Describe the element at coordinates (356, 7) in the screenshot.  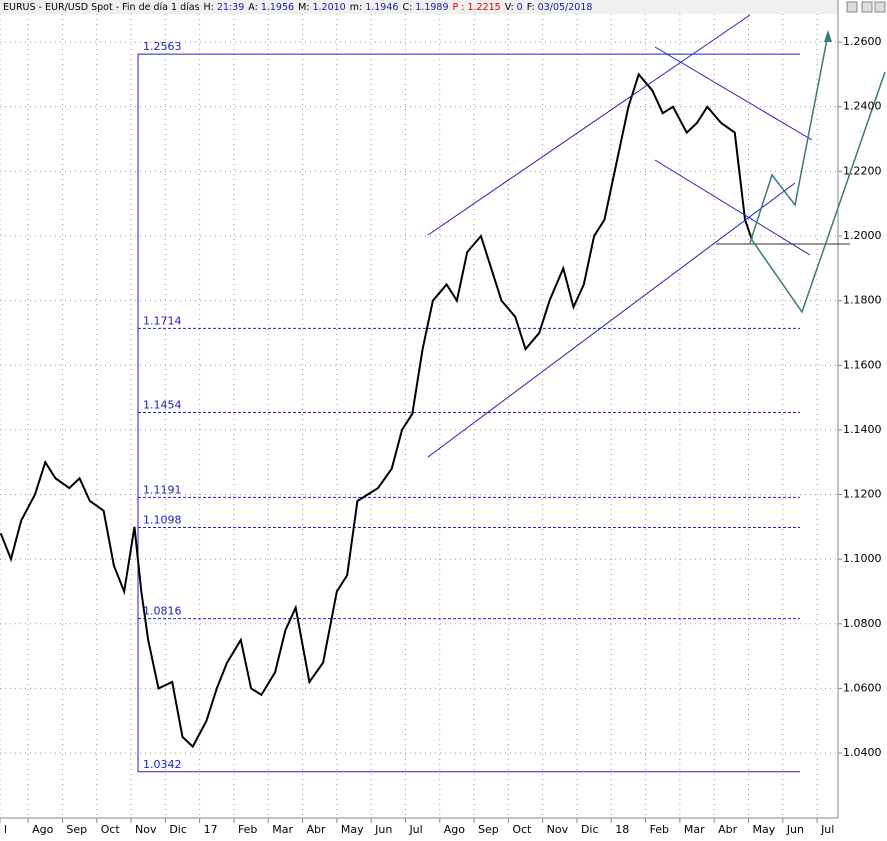
I see `header-text: m:` at that location.